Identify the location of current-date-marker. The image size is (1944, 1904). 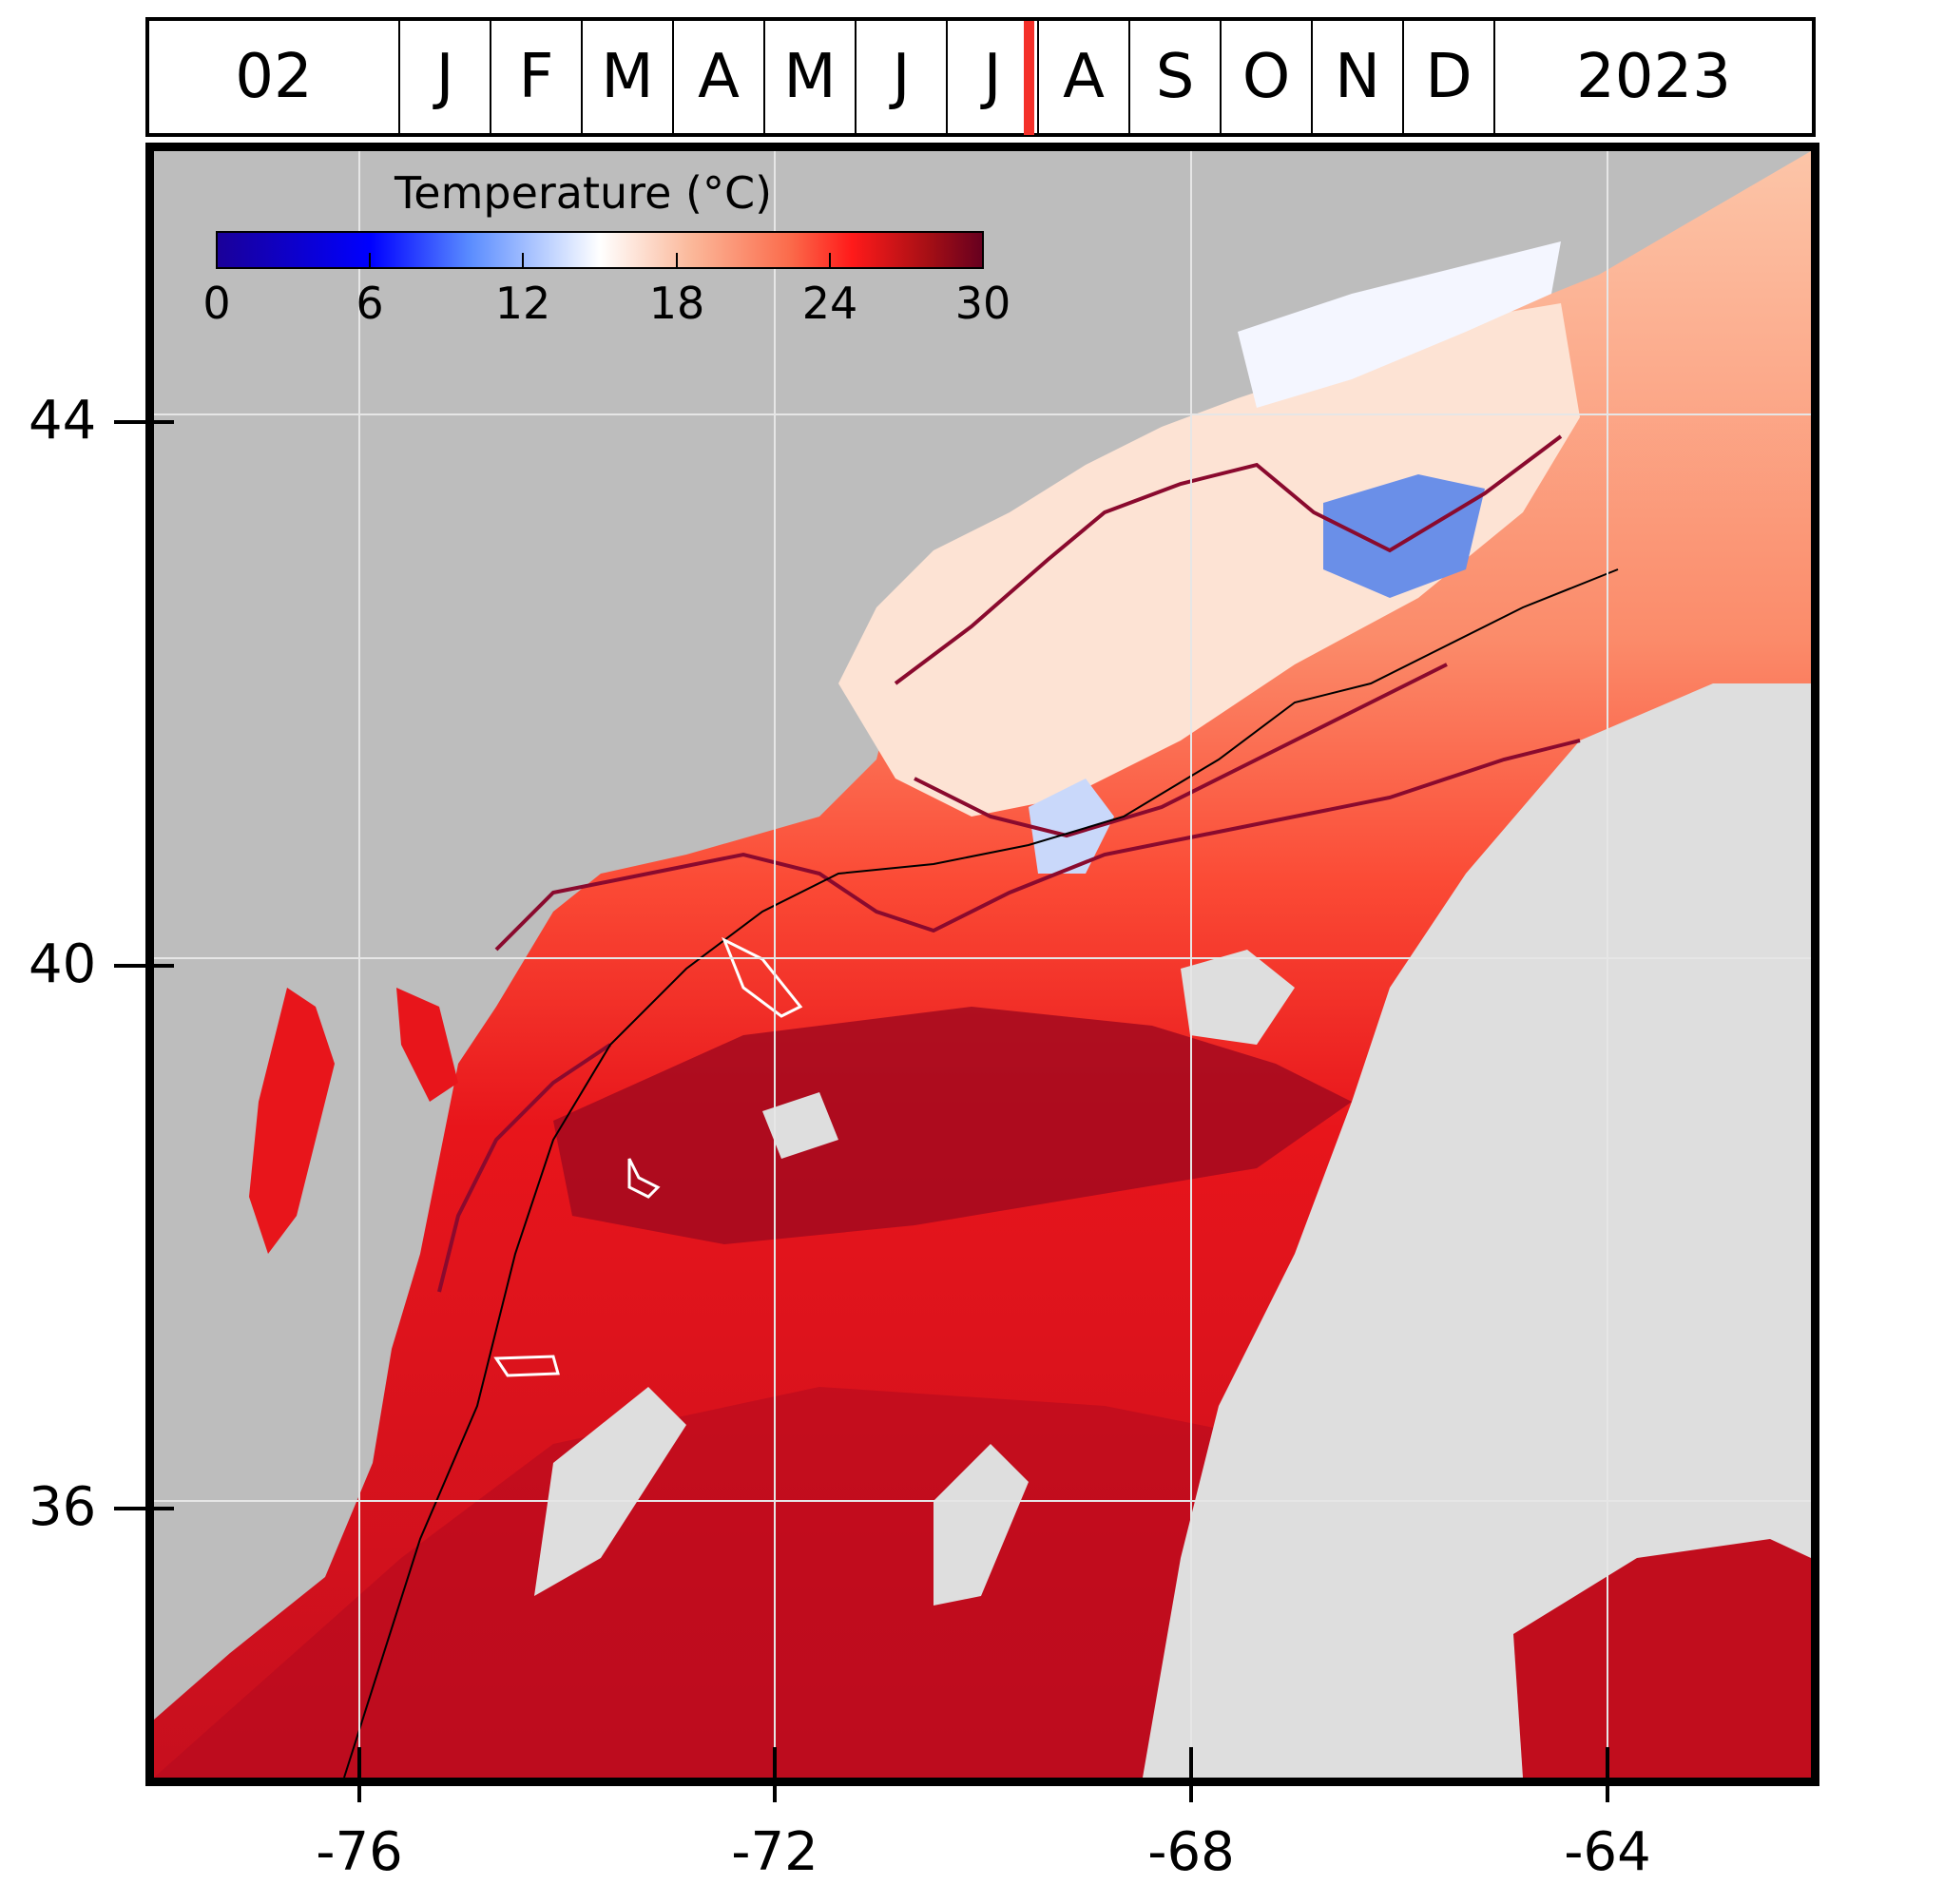
(1029, 78).